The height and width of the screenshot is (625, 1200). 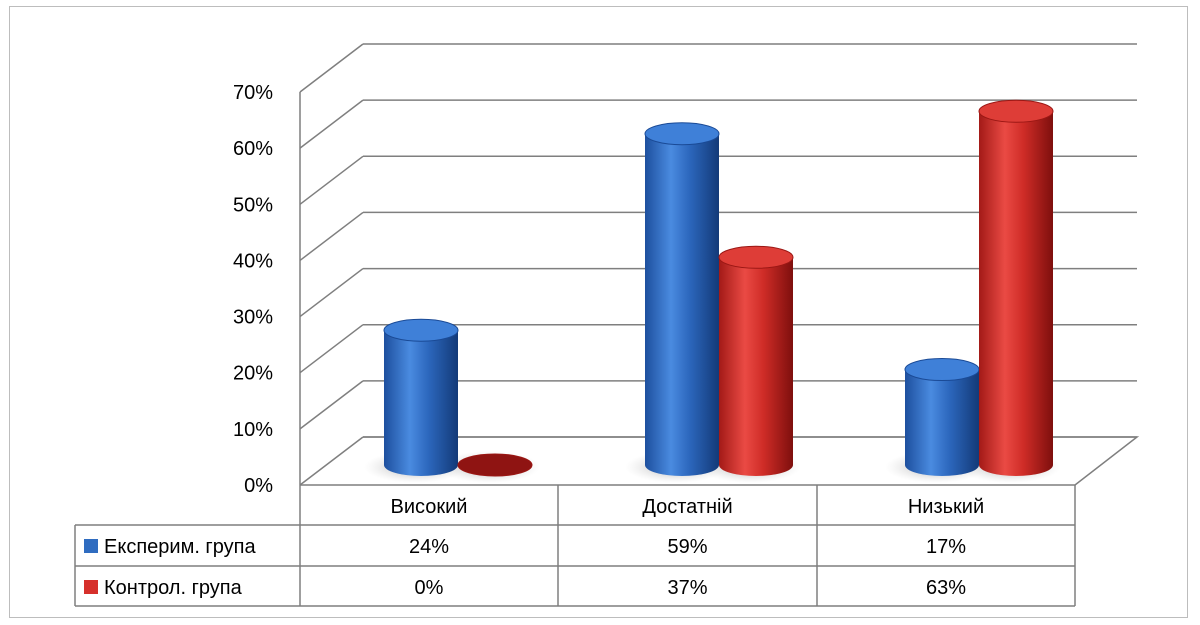 I want to click on legend-series-name: Контрол. група, so click(x=173, y=588).